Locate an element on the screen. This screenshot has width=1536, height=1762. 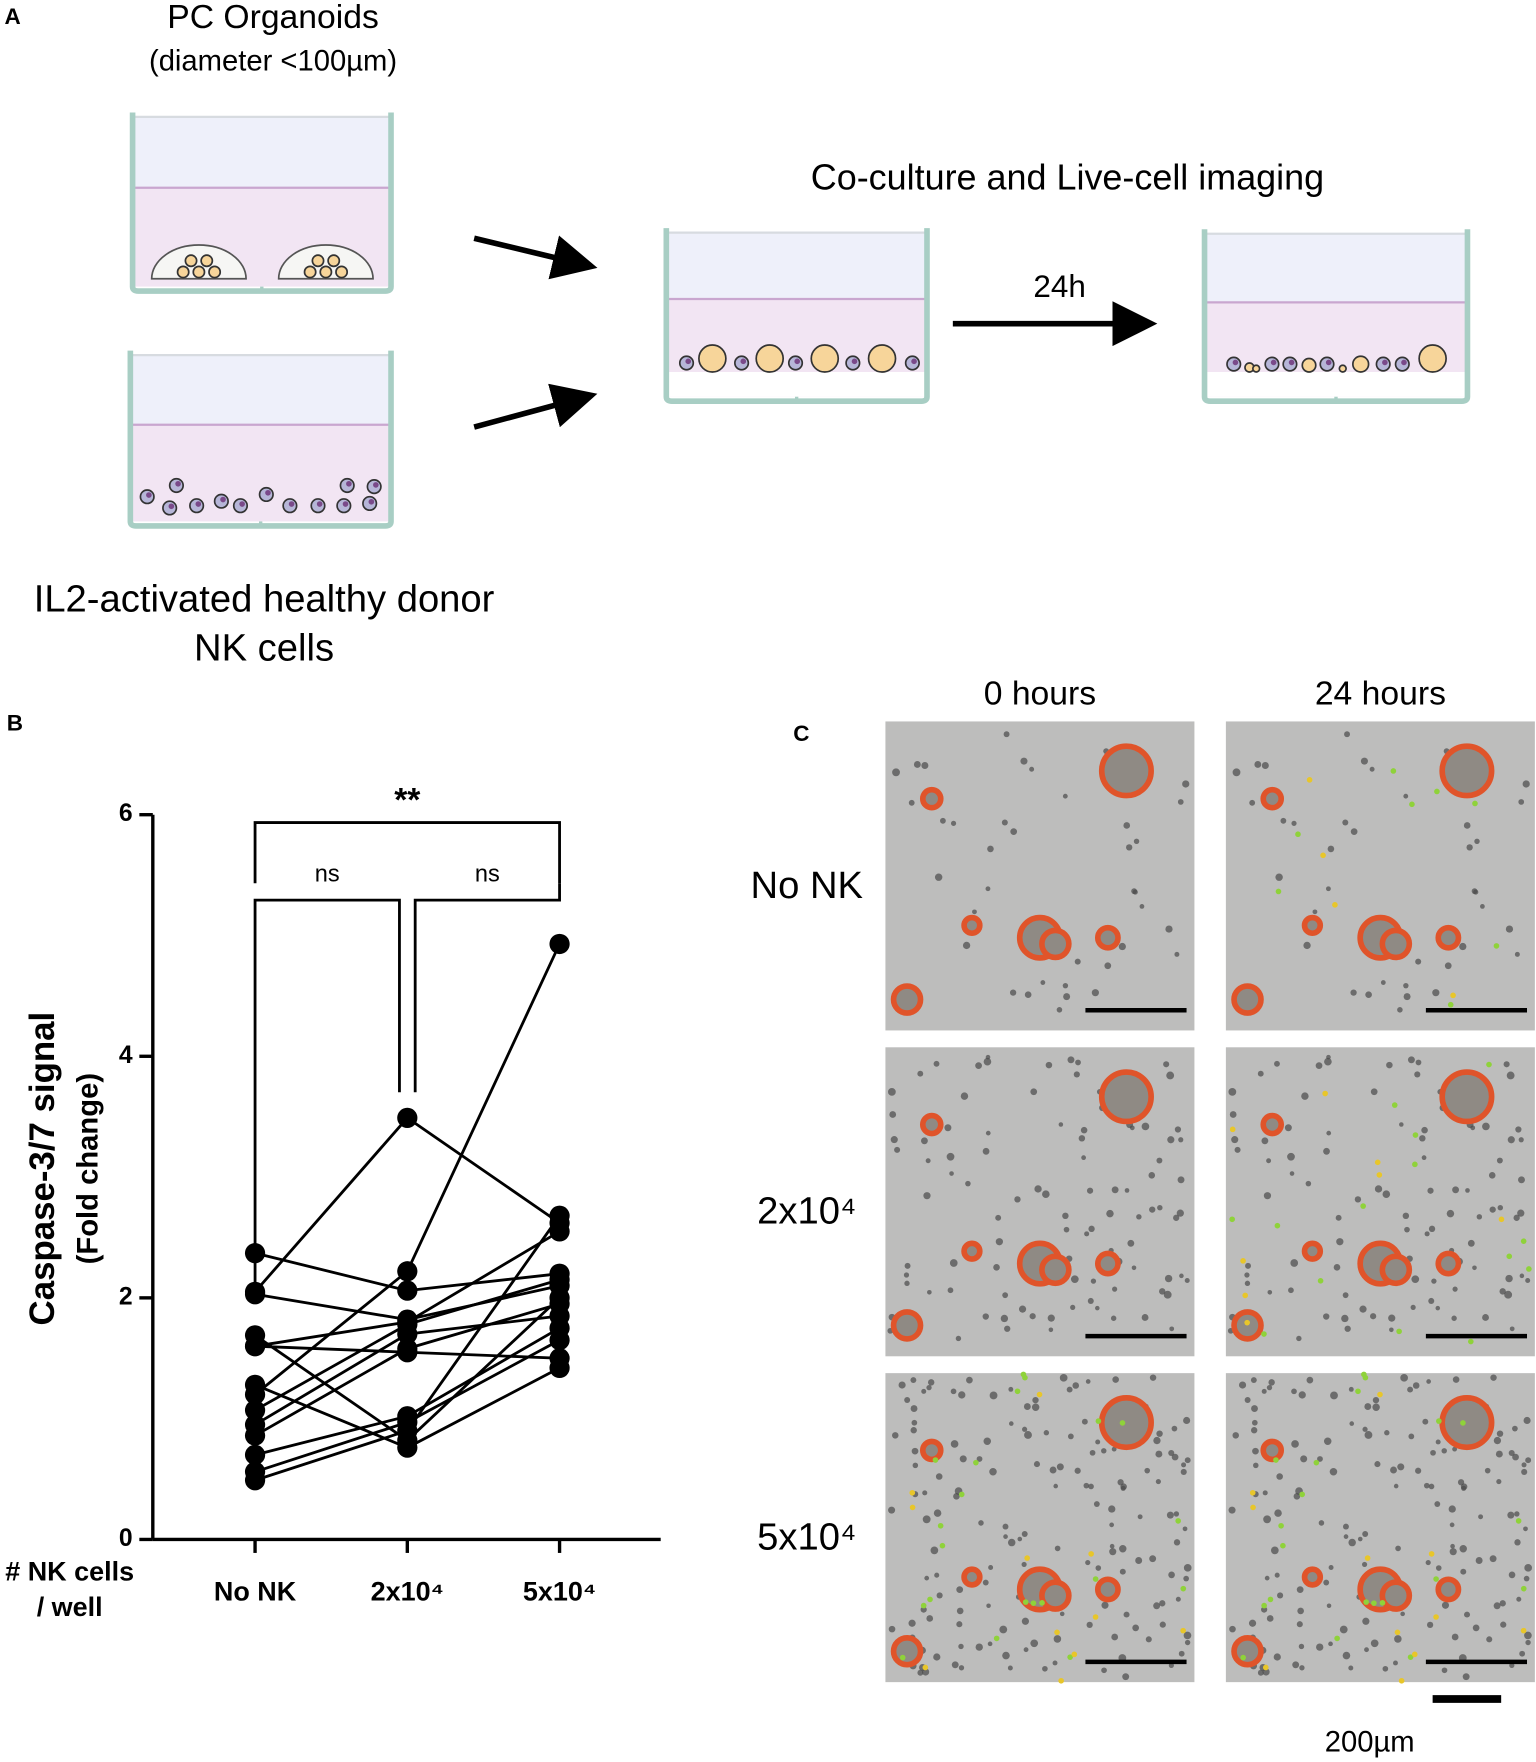
significance-label: ns is located at coordinates (487, 874).